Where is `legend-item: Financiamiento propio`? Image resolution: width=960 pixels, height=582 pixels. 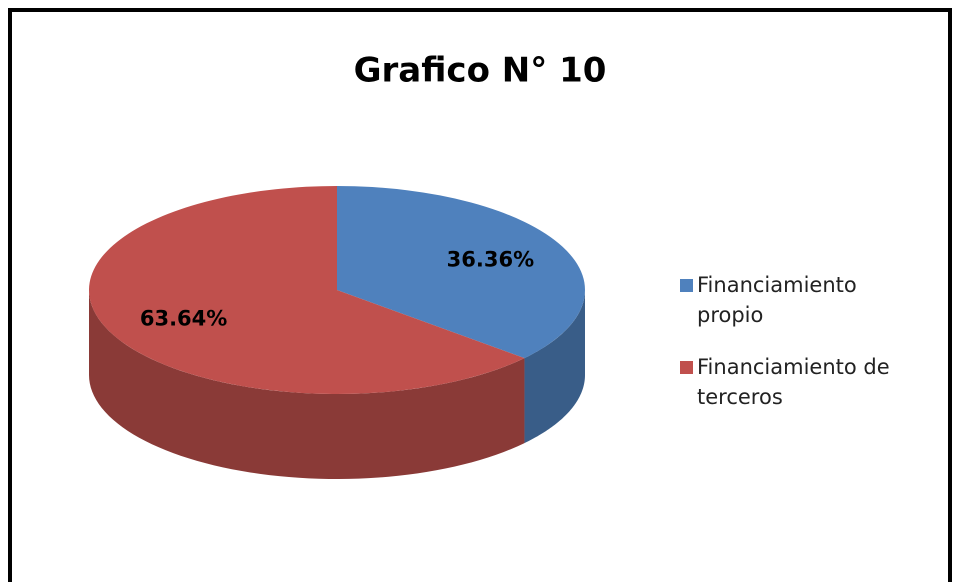 legend-item: Financiamiento propio is located at coordinates (777, 300).